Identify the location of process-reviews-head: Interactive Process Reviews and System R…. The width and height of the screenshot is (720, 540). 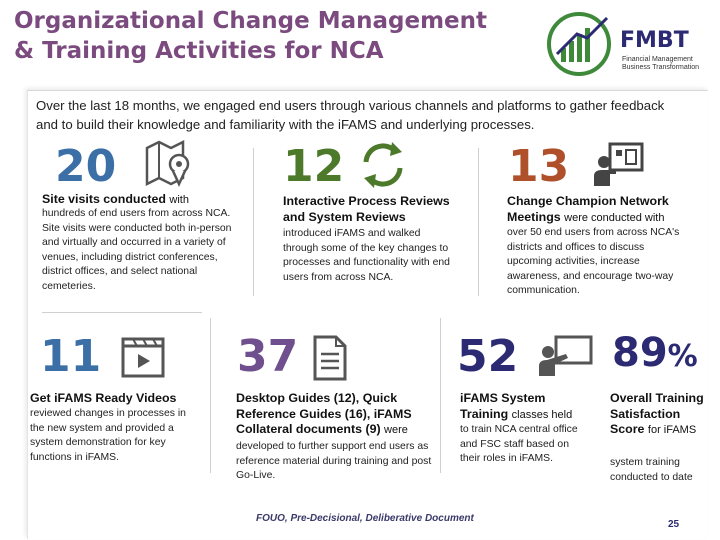
(366, 209).